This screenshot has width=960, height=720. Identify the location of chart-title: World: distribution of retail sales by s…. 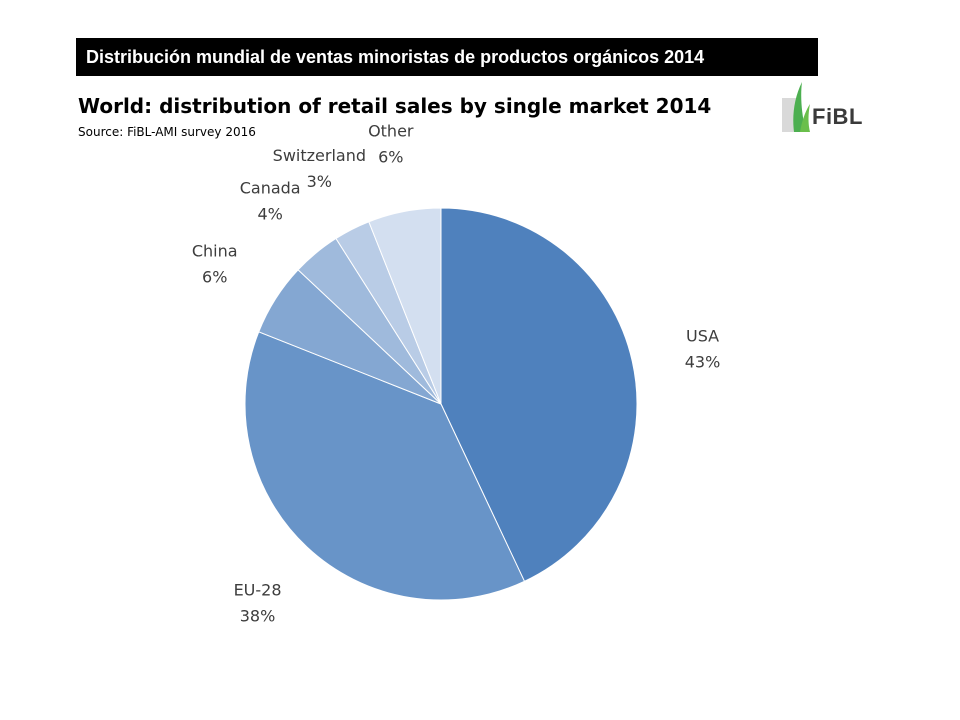
(395, 106).